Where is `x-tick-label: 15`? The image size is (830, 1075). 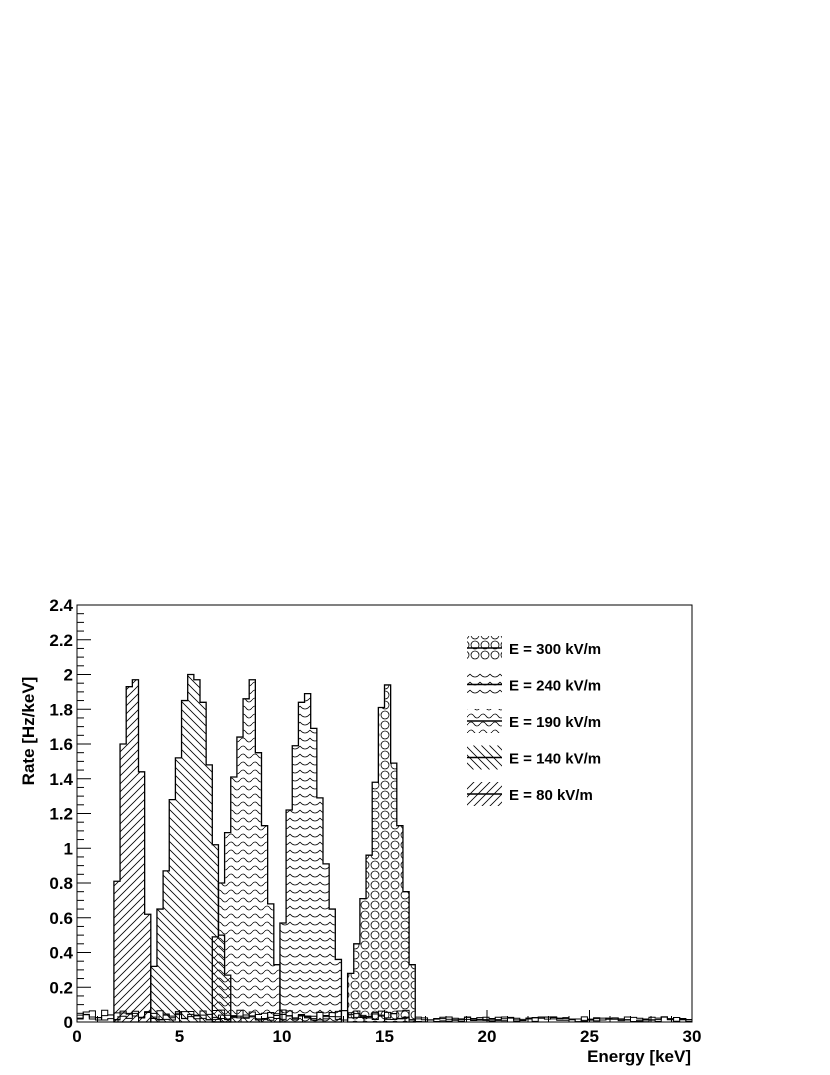
x-tick-label: 15 is located at coordinates (384, 1036).